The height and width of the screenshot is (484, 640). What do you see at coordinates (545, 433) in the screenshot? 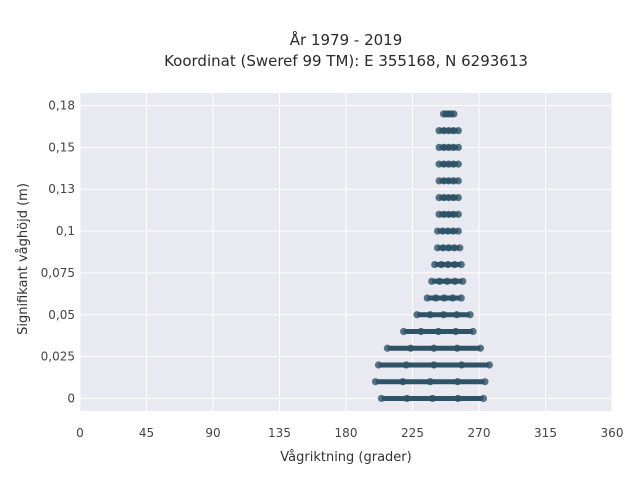
I see `x-tick-label: 315` at bounding box center [545, 433].